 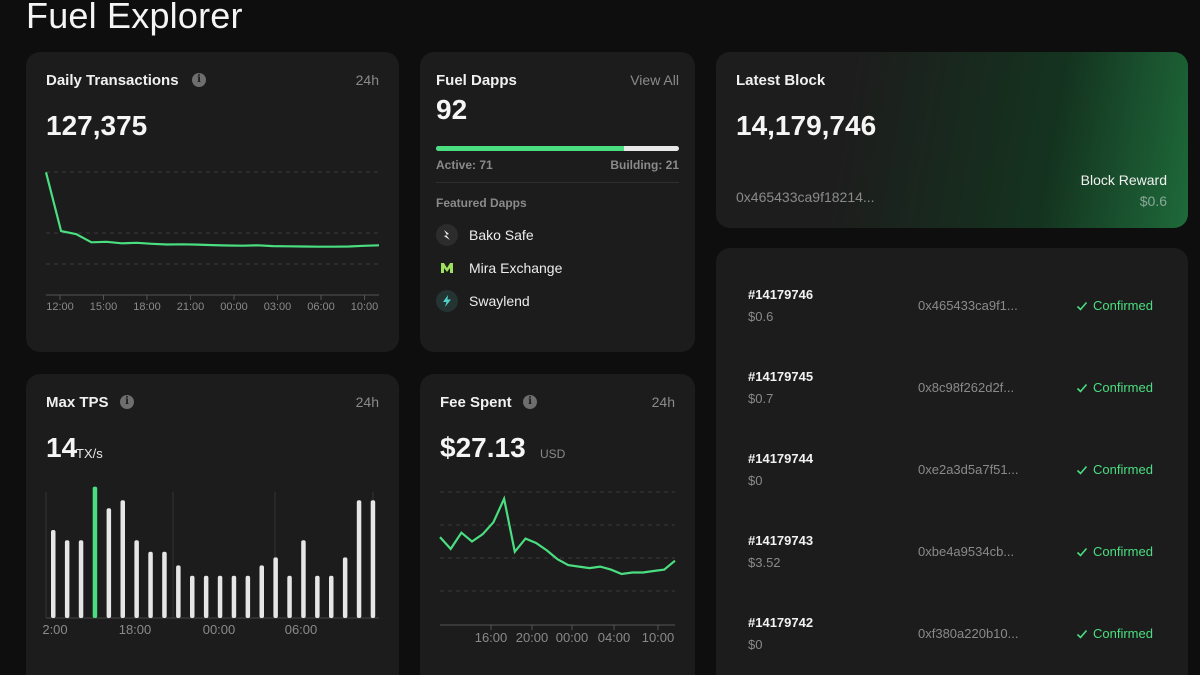 I want to click on dapps-active-label: Active: 71, so click(x=464, y=165).